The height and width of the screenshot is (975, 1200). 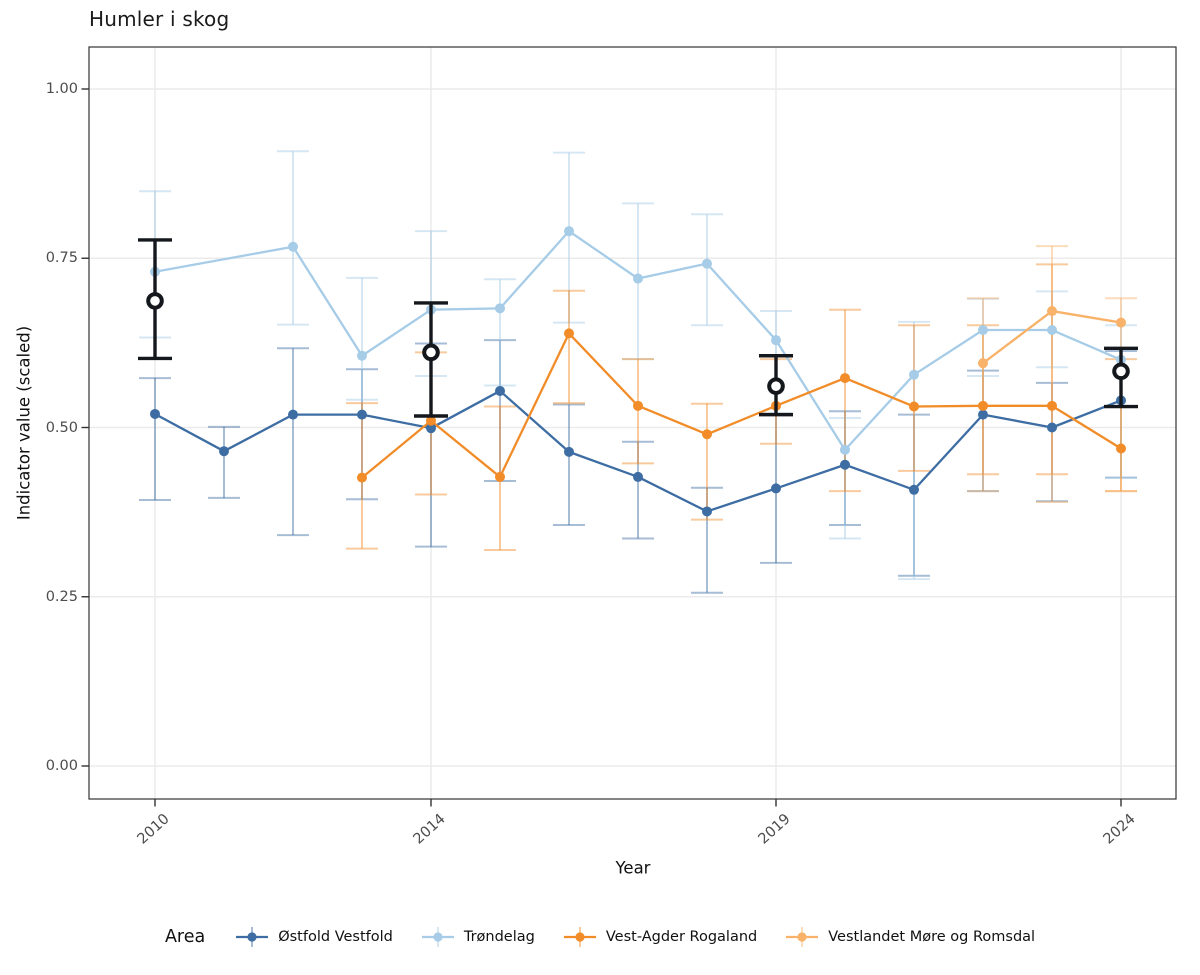 I want to click on legend-item: Vestlandet Møre og Romsdal, so click(x=910, y=937).